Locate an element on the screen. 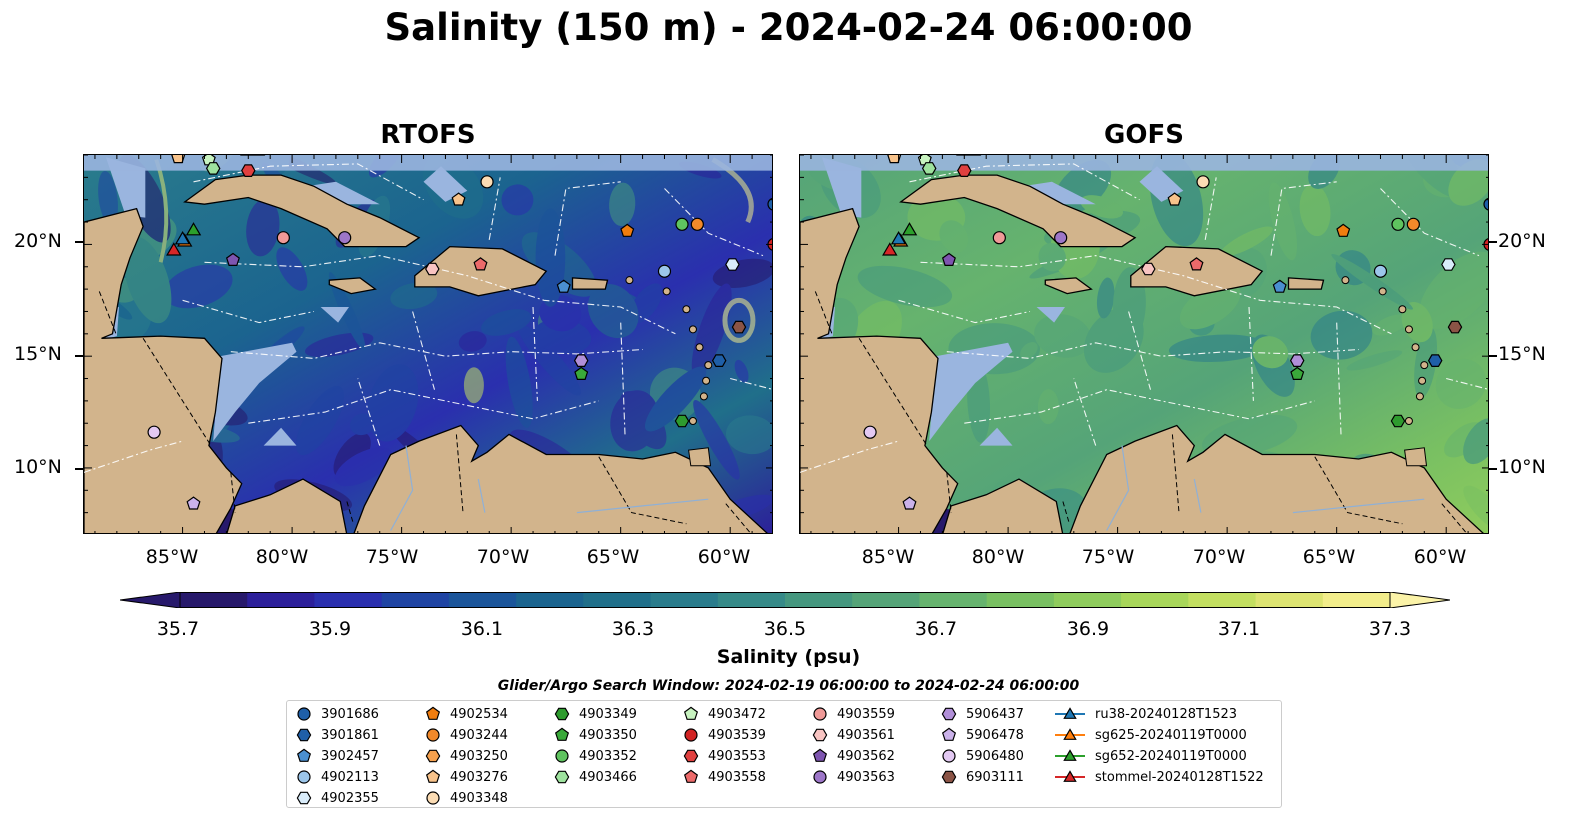 Image resolution: width=1577 pixels, height=826 pixels. legend-item: 4903562 is located at coordinates (853, 756).